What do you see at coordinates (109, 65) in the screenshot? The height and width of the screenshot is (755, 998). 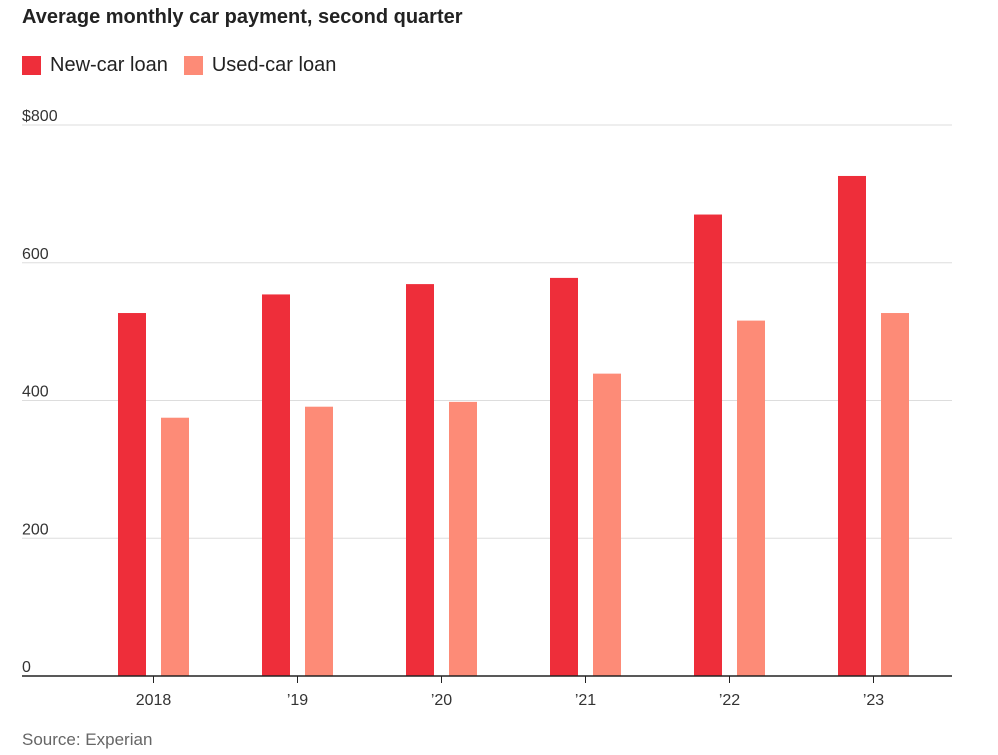 I see `legend-label-new-car: New-car loan` at bounding box center [109, 65].